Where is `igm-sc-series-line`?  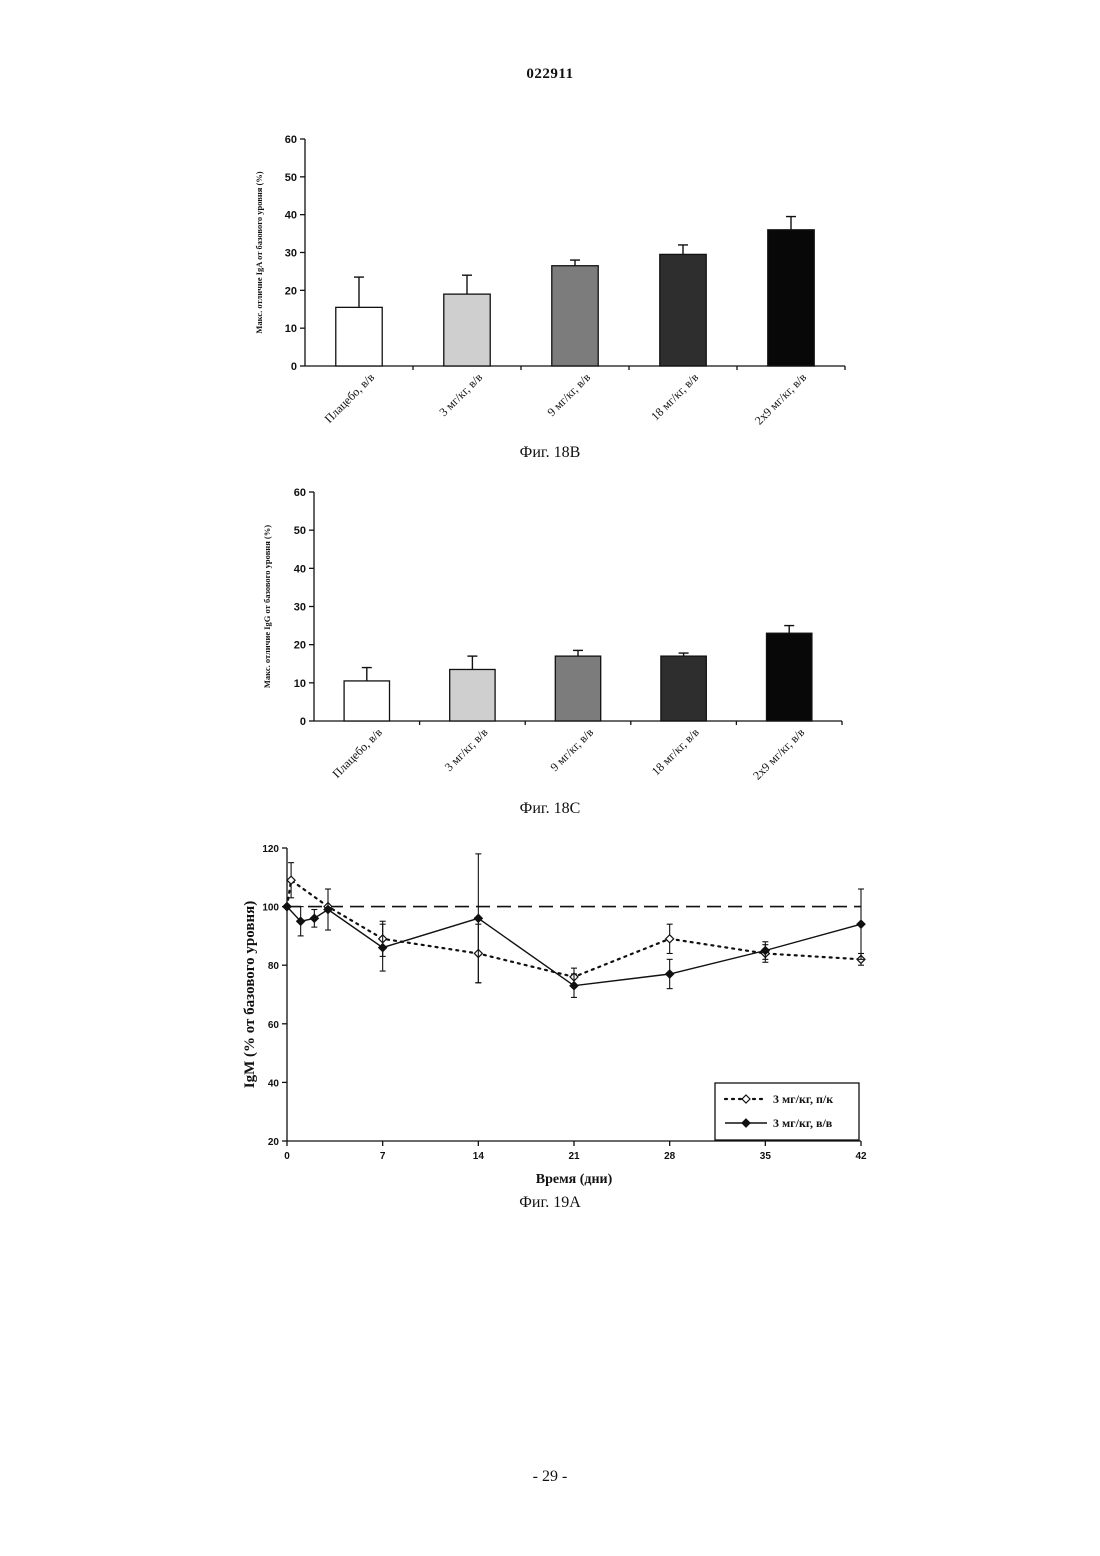 igm-sc-series-line is located at coordinates (574, 928).